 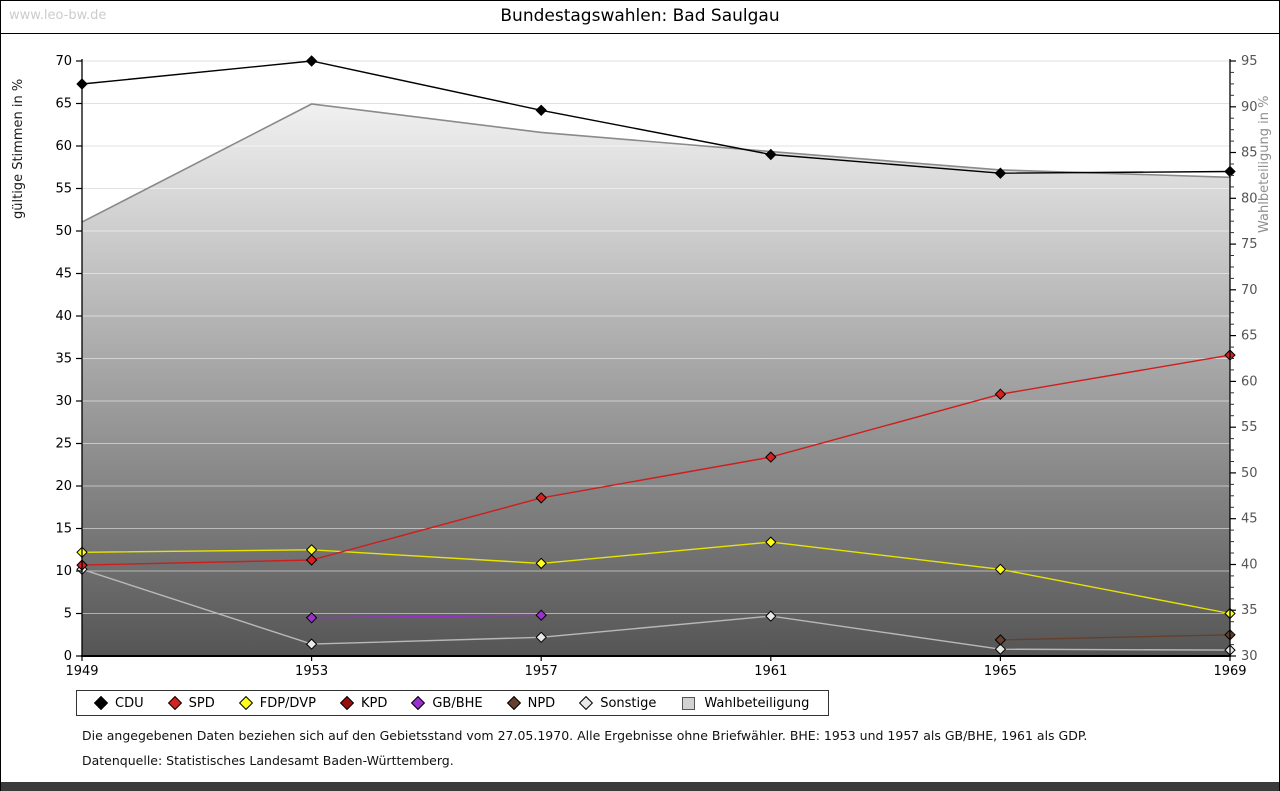 I want to click on svg-text: 5, so click(x=68, y=614).